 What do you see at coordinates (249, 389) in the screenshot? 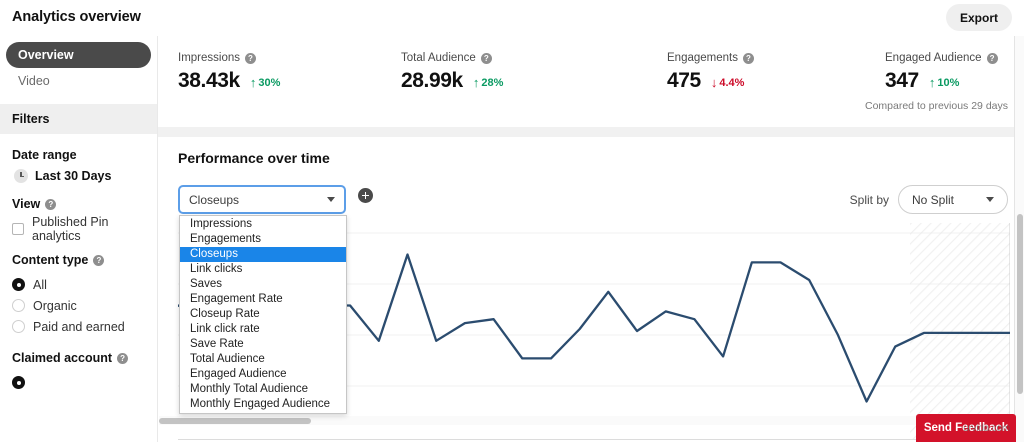
I see `dropdown-option-monthly-total-audience: Monthly Total Audience` at bounding box center [249, 389].